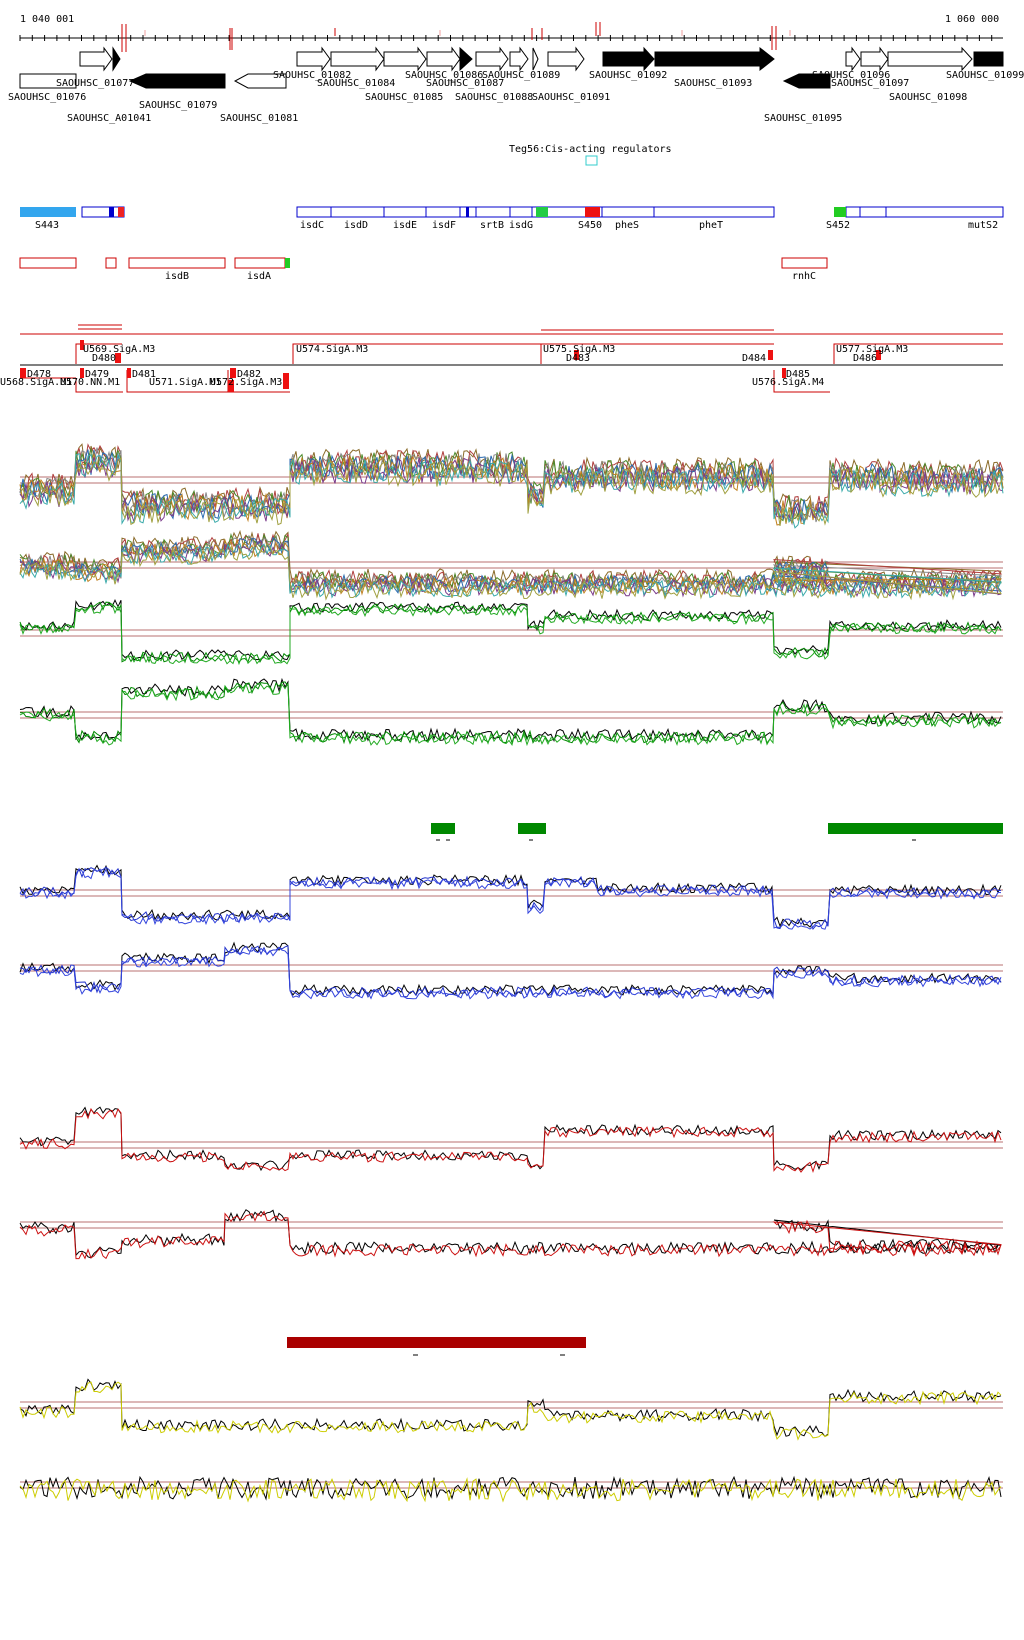  I want to click on gene-label: SAOUHSC_01096, so click(851, 75).